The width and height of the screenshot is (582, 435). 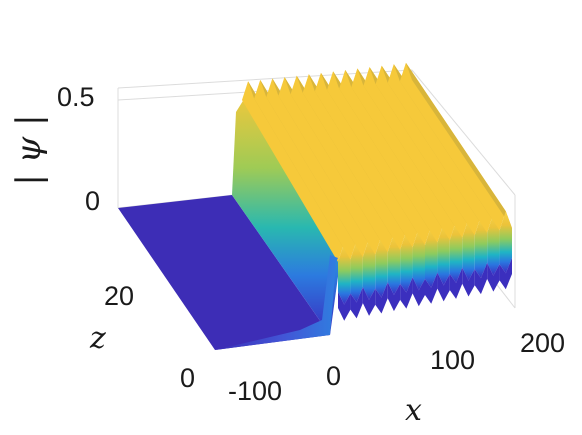 What do you see at coordinates (224, 272) in the screenshot?
I see `flat-surface-region` at bounding box center [224, 272].